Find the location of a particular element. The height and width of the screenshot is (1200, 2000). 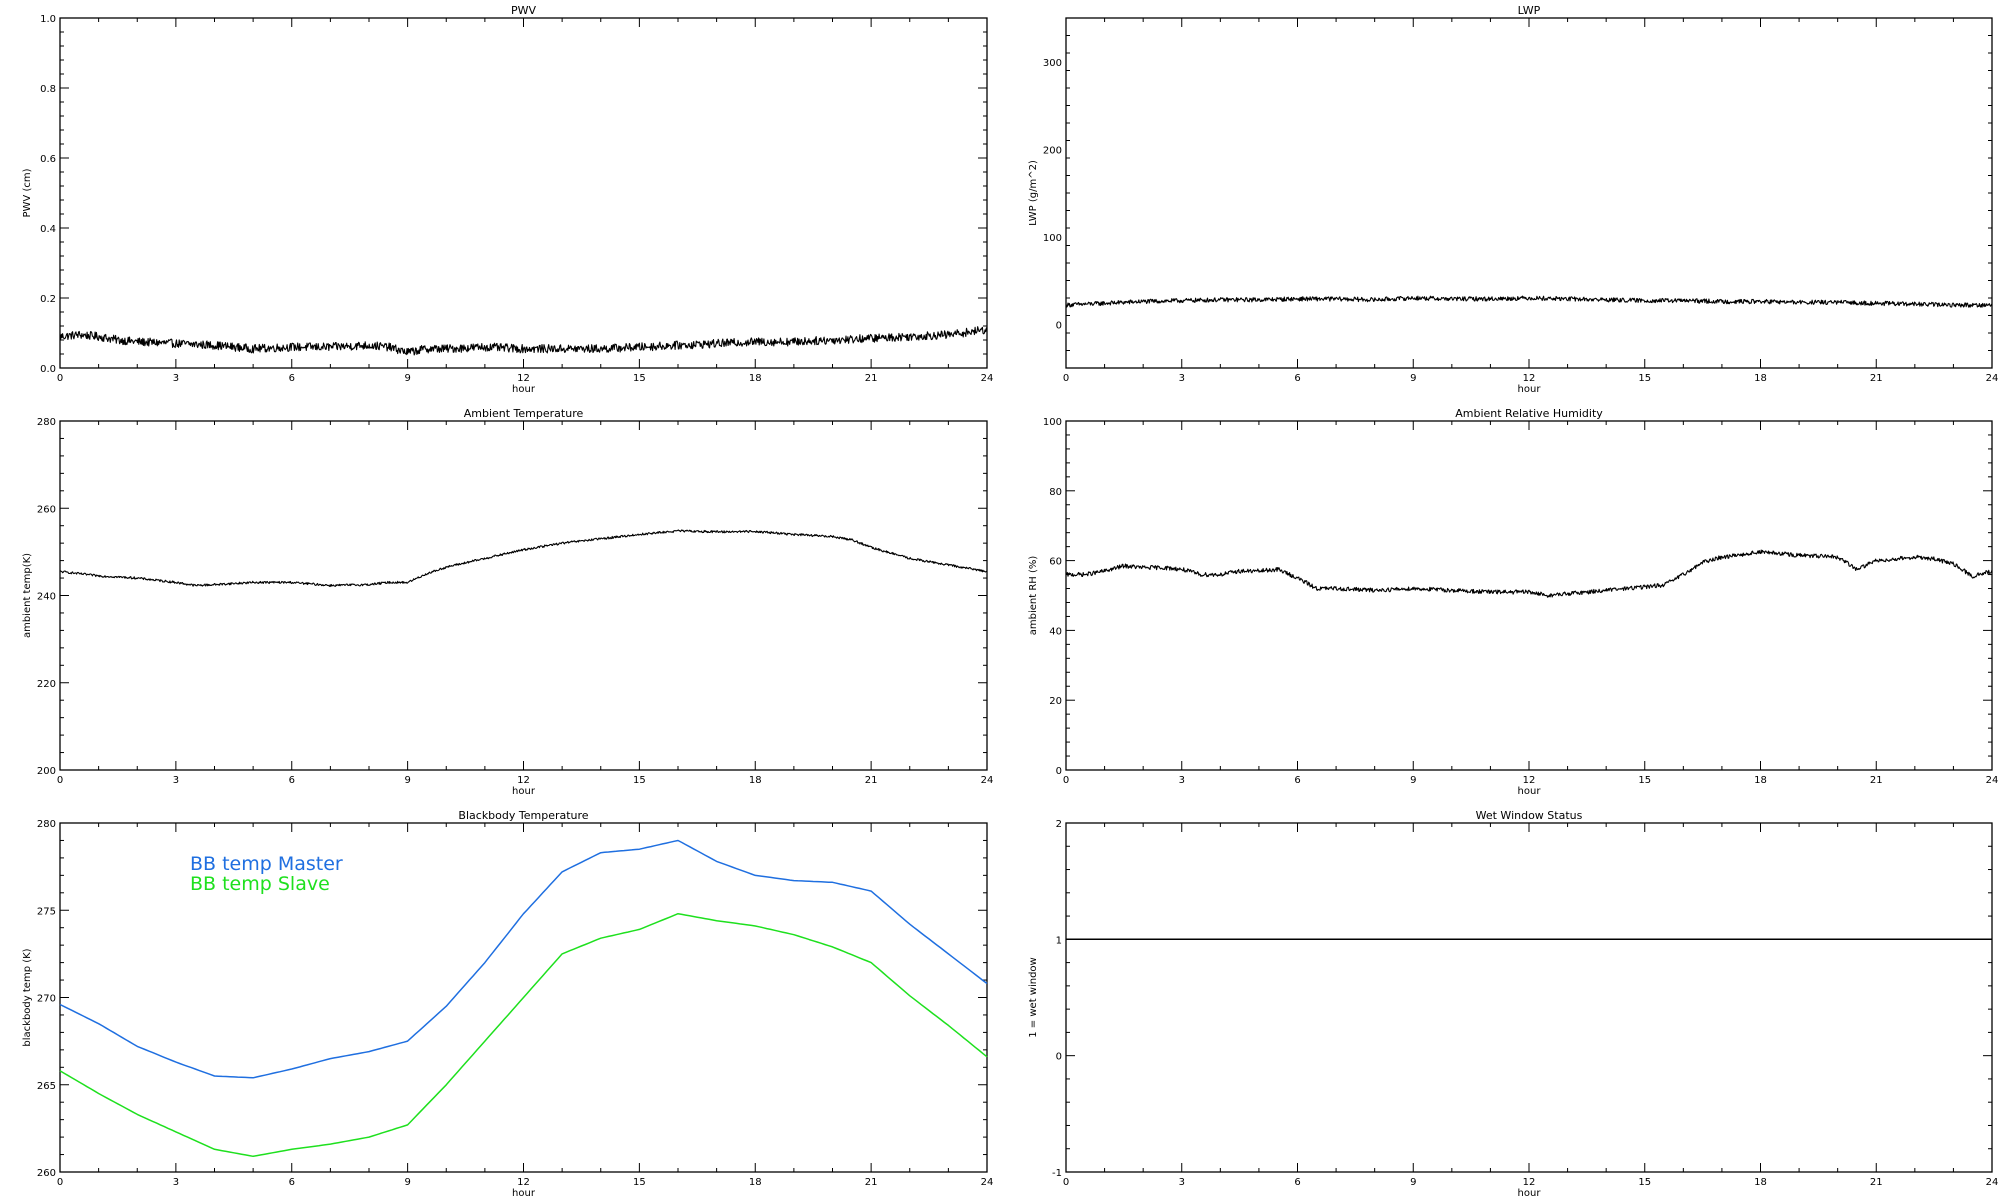

y-tick-label: 1.0 is located at coordinates (48, 19).